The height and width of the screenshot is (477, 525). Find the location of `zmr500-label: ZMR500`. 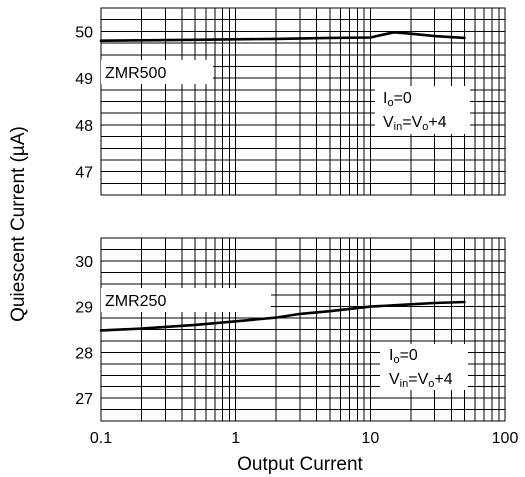

zmr500-label: ZMR500 is located at coordinates (135, 73).